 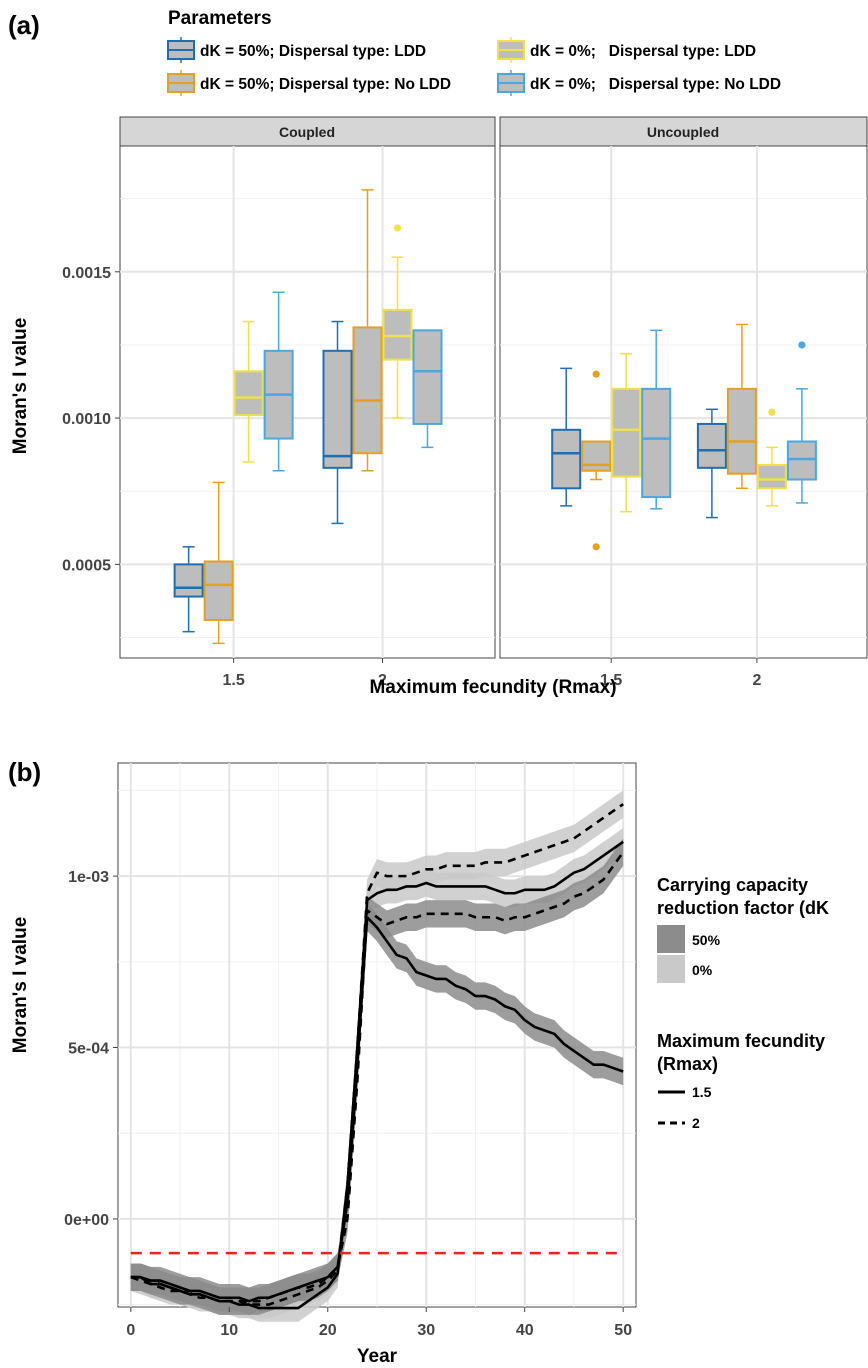 What do you see at coordinates (86, 419) in the screenshot?
I see `y-tick-label: 0.0010` at bounding box center [86, 419].